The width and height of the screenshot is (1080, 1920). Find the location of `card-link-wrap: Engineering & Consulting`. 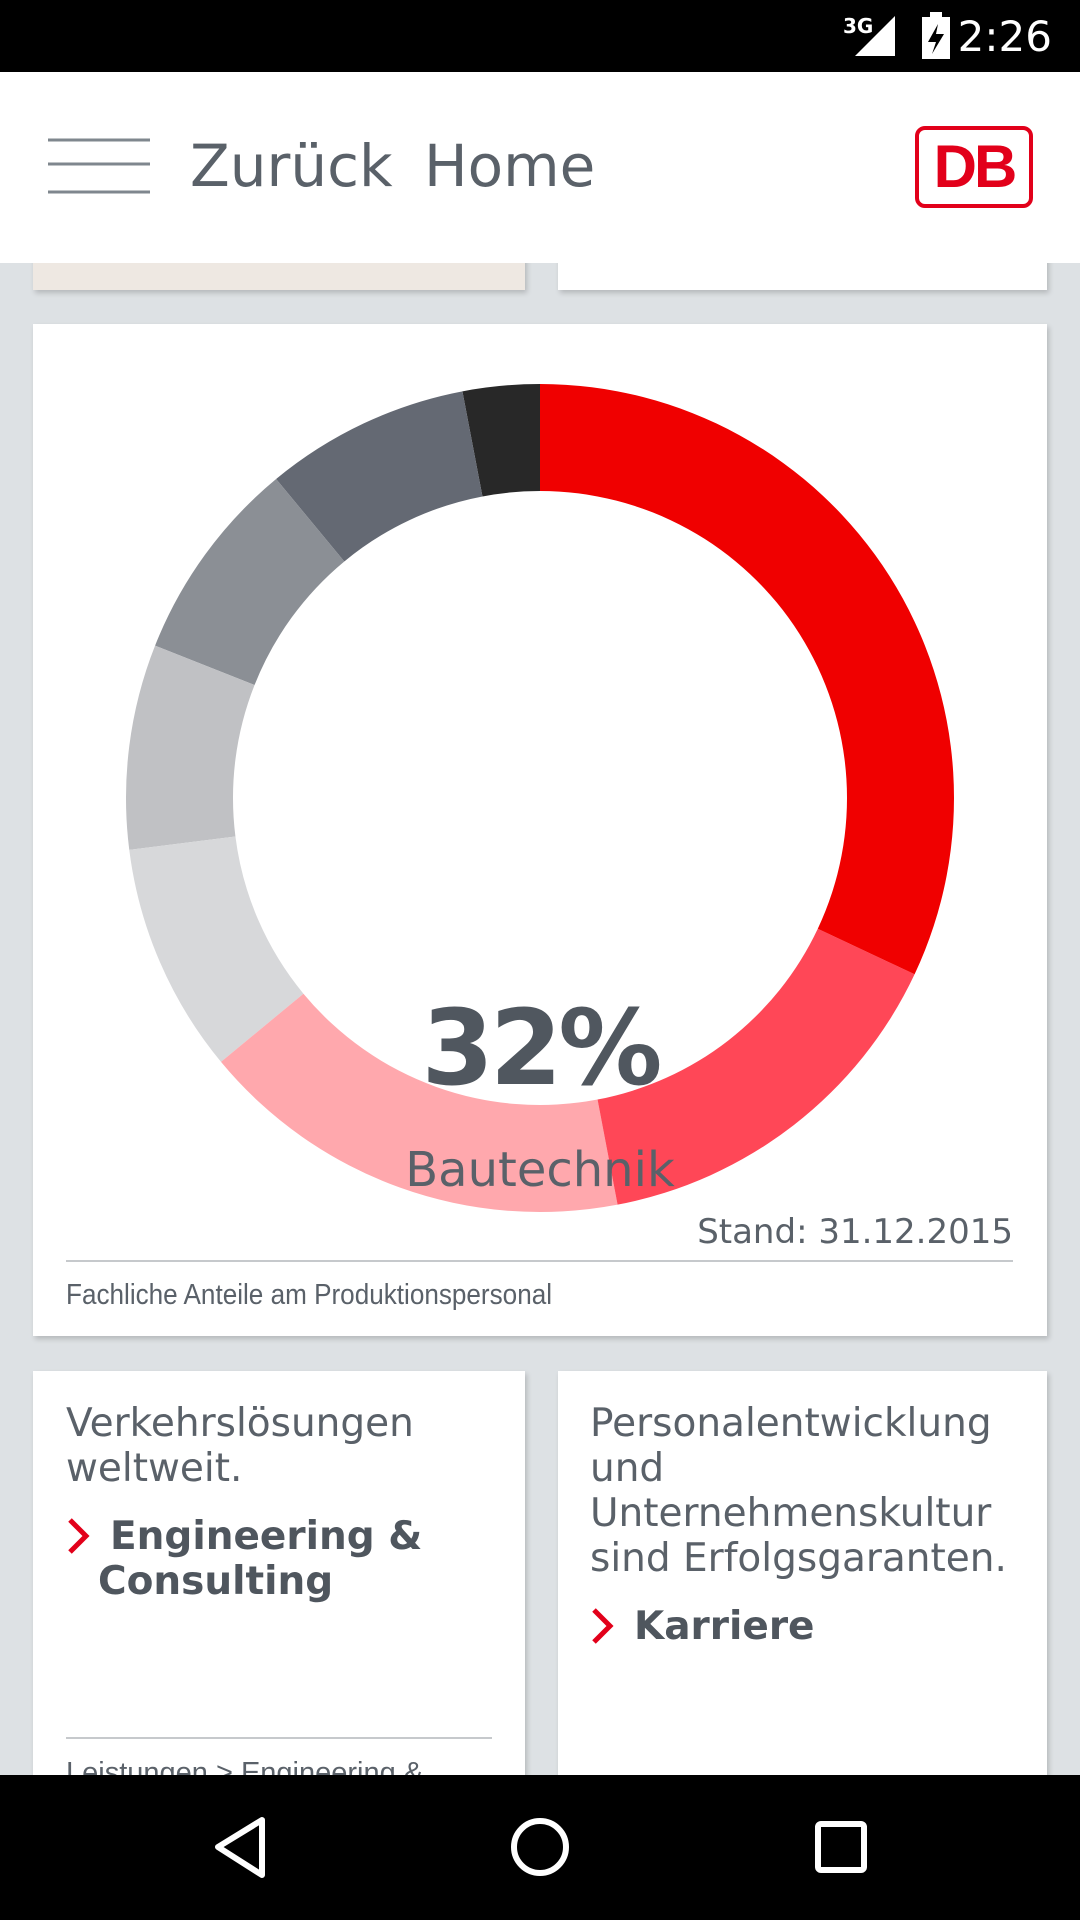

card-link-wrap: Engineering & Consulting is located at coordinates (279, 1559).